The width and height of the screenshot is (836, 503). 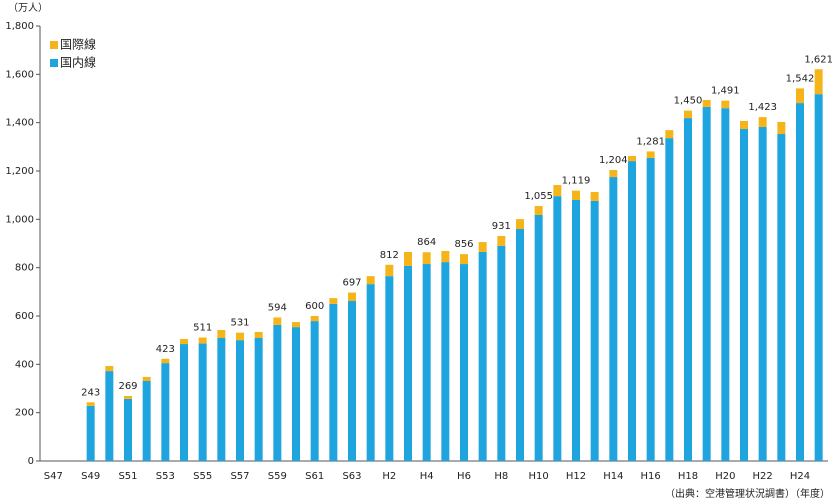 I want to click on legend-label: 国内線, so click(x=78, y=62).